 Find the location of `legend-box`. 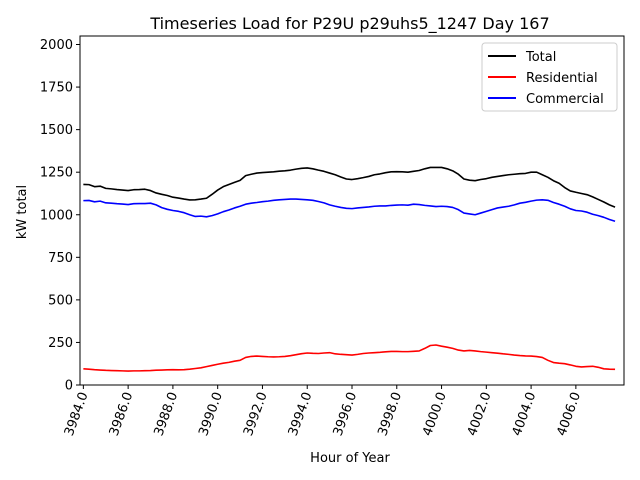

legend-box is located at coordinates (549, 77).